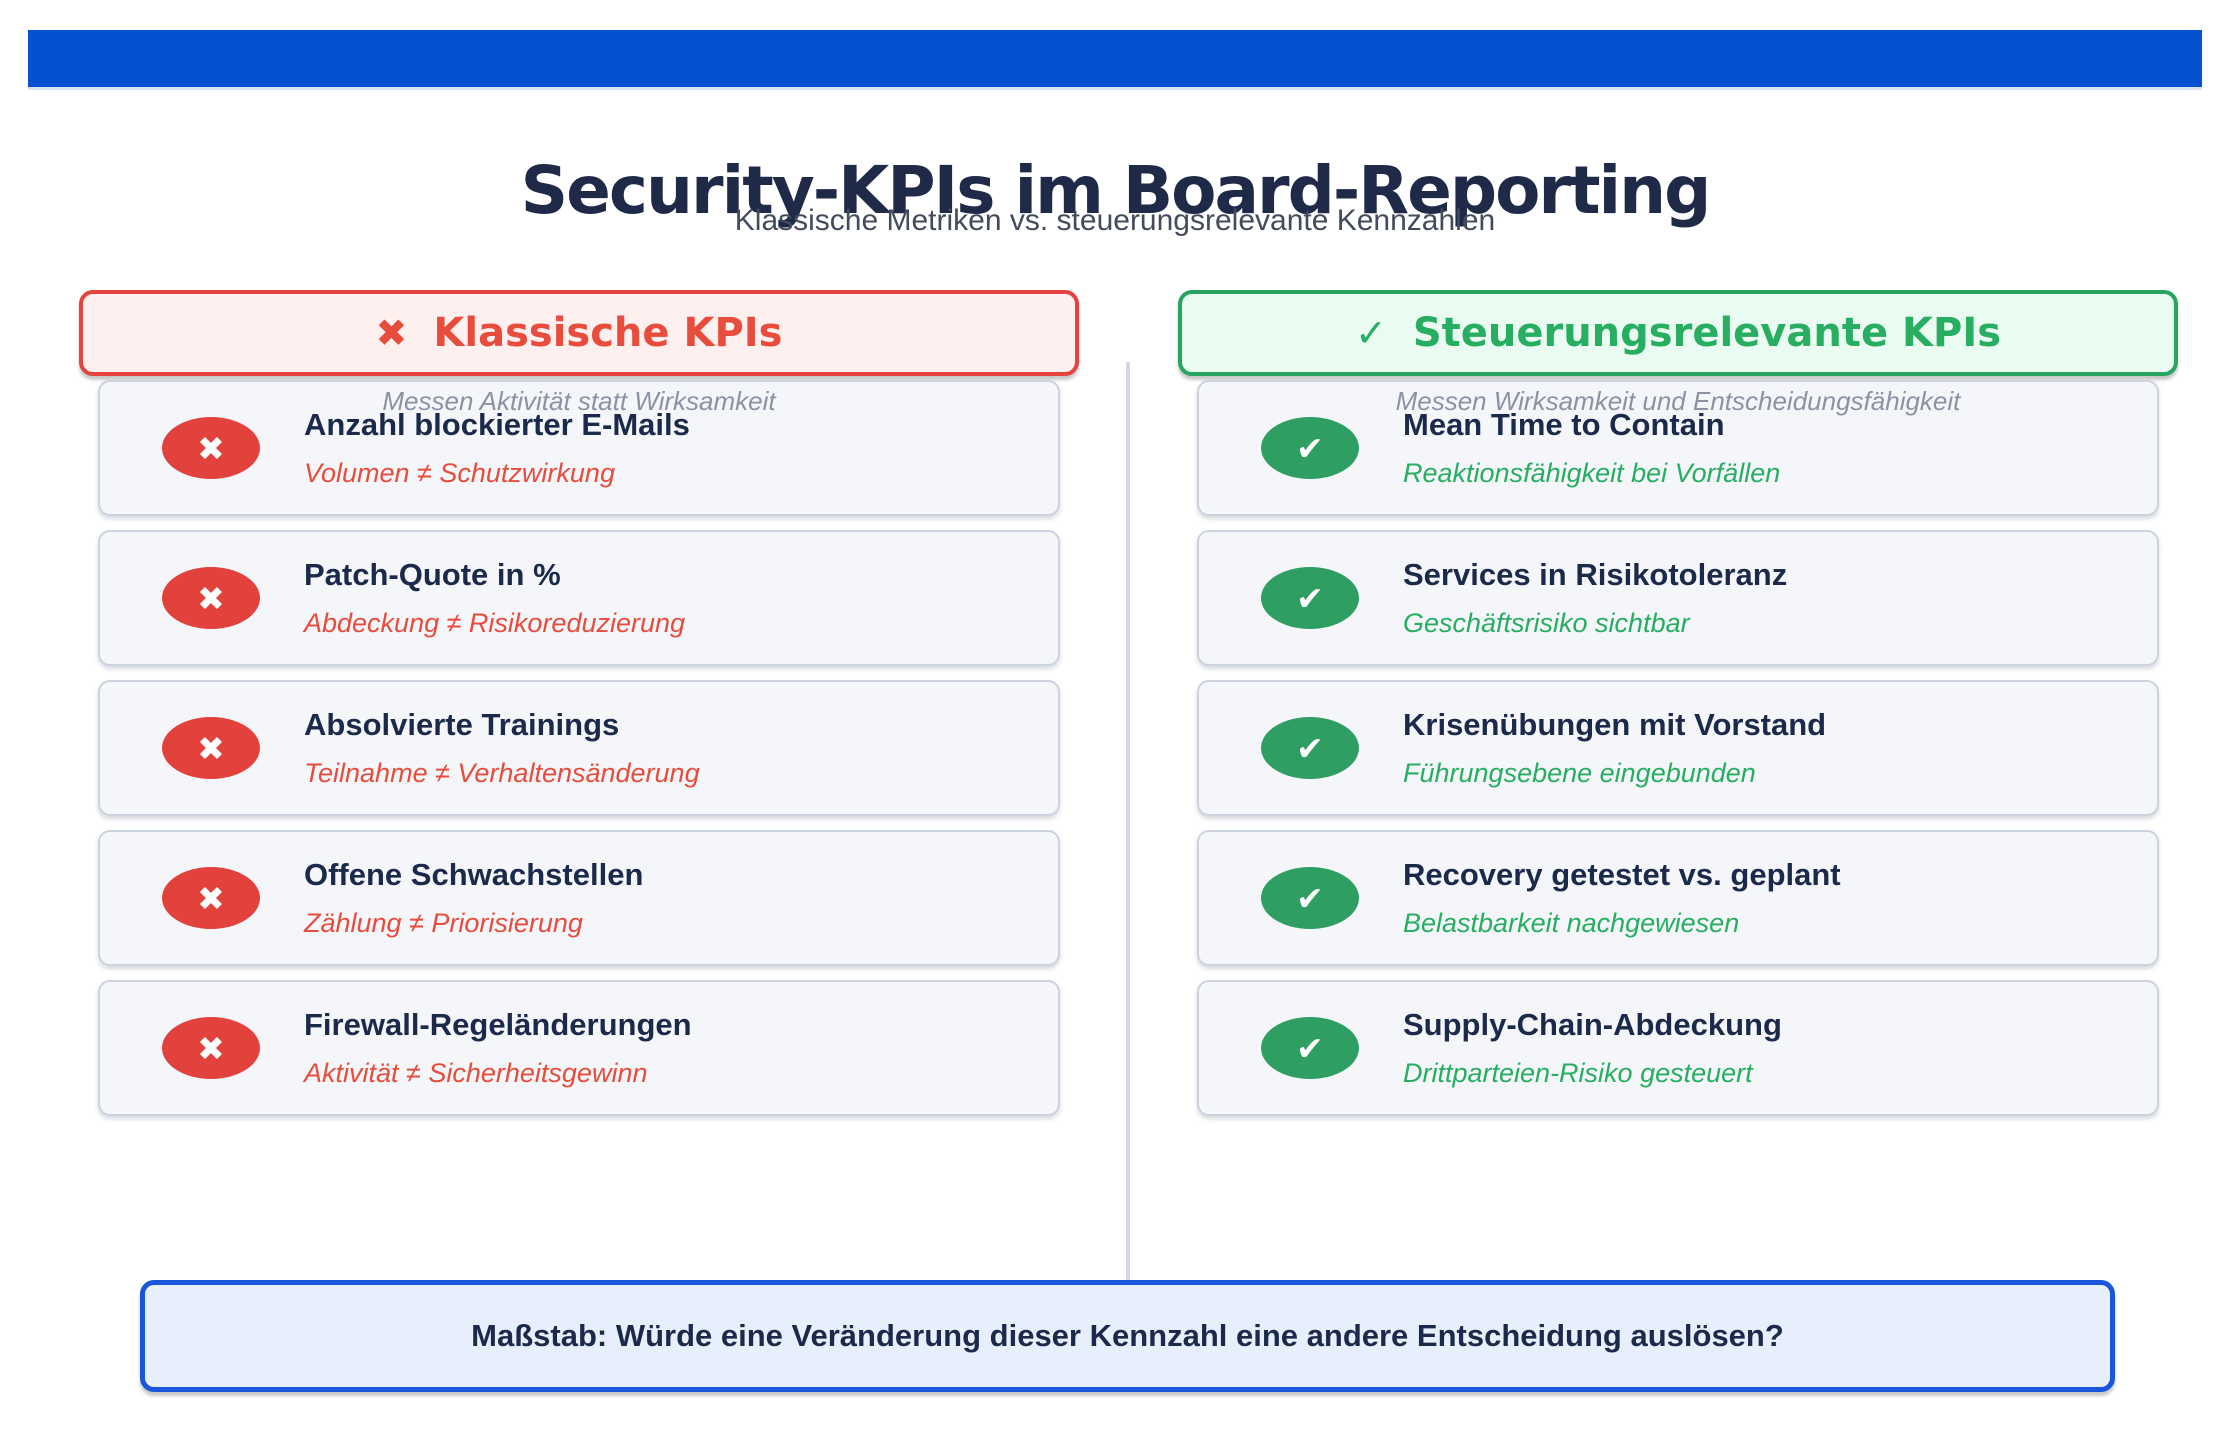 The image size is (2230, 1446). Describe the element at coordinates (1571, 923) in the screenshot. I see `kpi-note: Belastbarkeit nachgewiesen` at that location.